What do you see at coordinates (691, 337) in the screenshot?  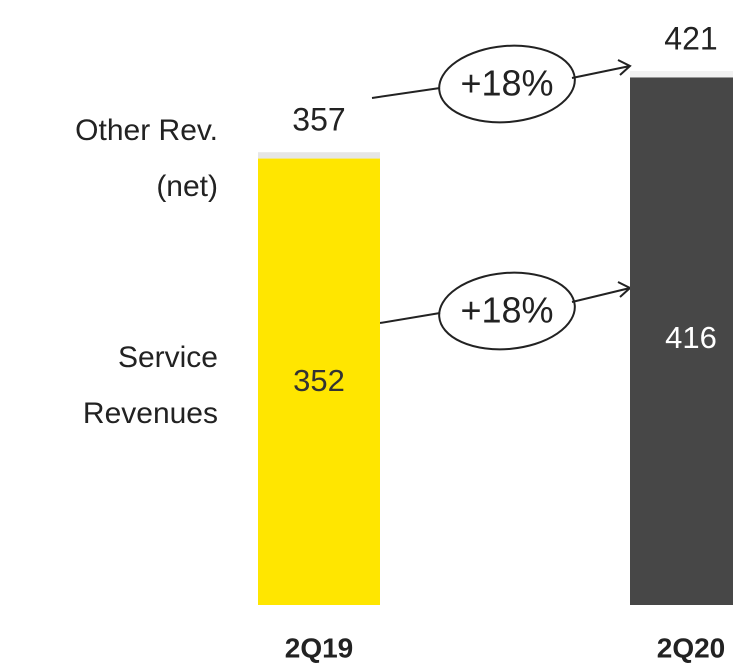 I see `value-label: 416` at bounding box center [691, 337].